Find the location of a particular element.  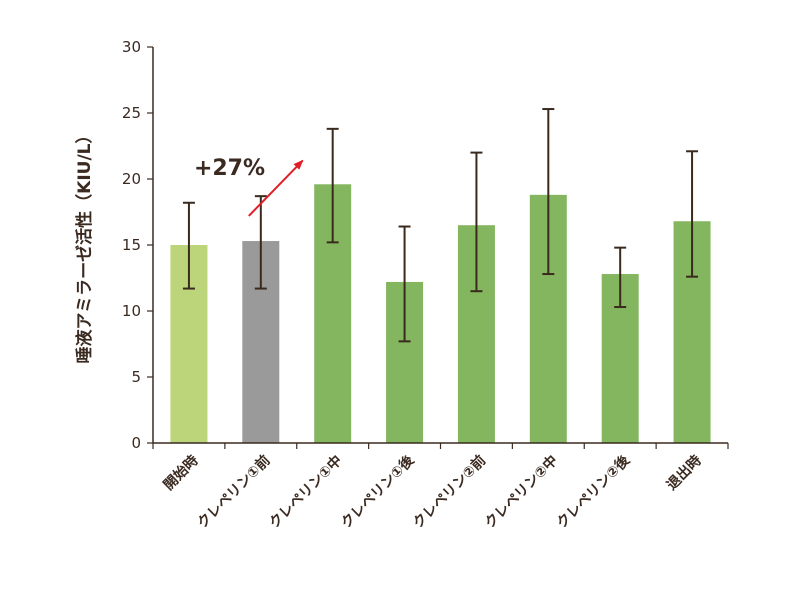

y-axis-label: 唾液アミラーゼ活性（KIU/L） is located at coordinates (84, 244).